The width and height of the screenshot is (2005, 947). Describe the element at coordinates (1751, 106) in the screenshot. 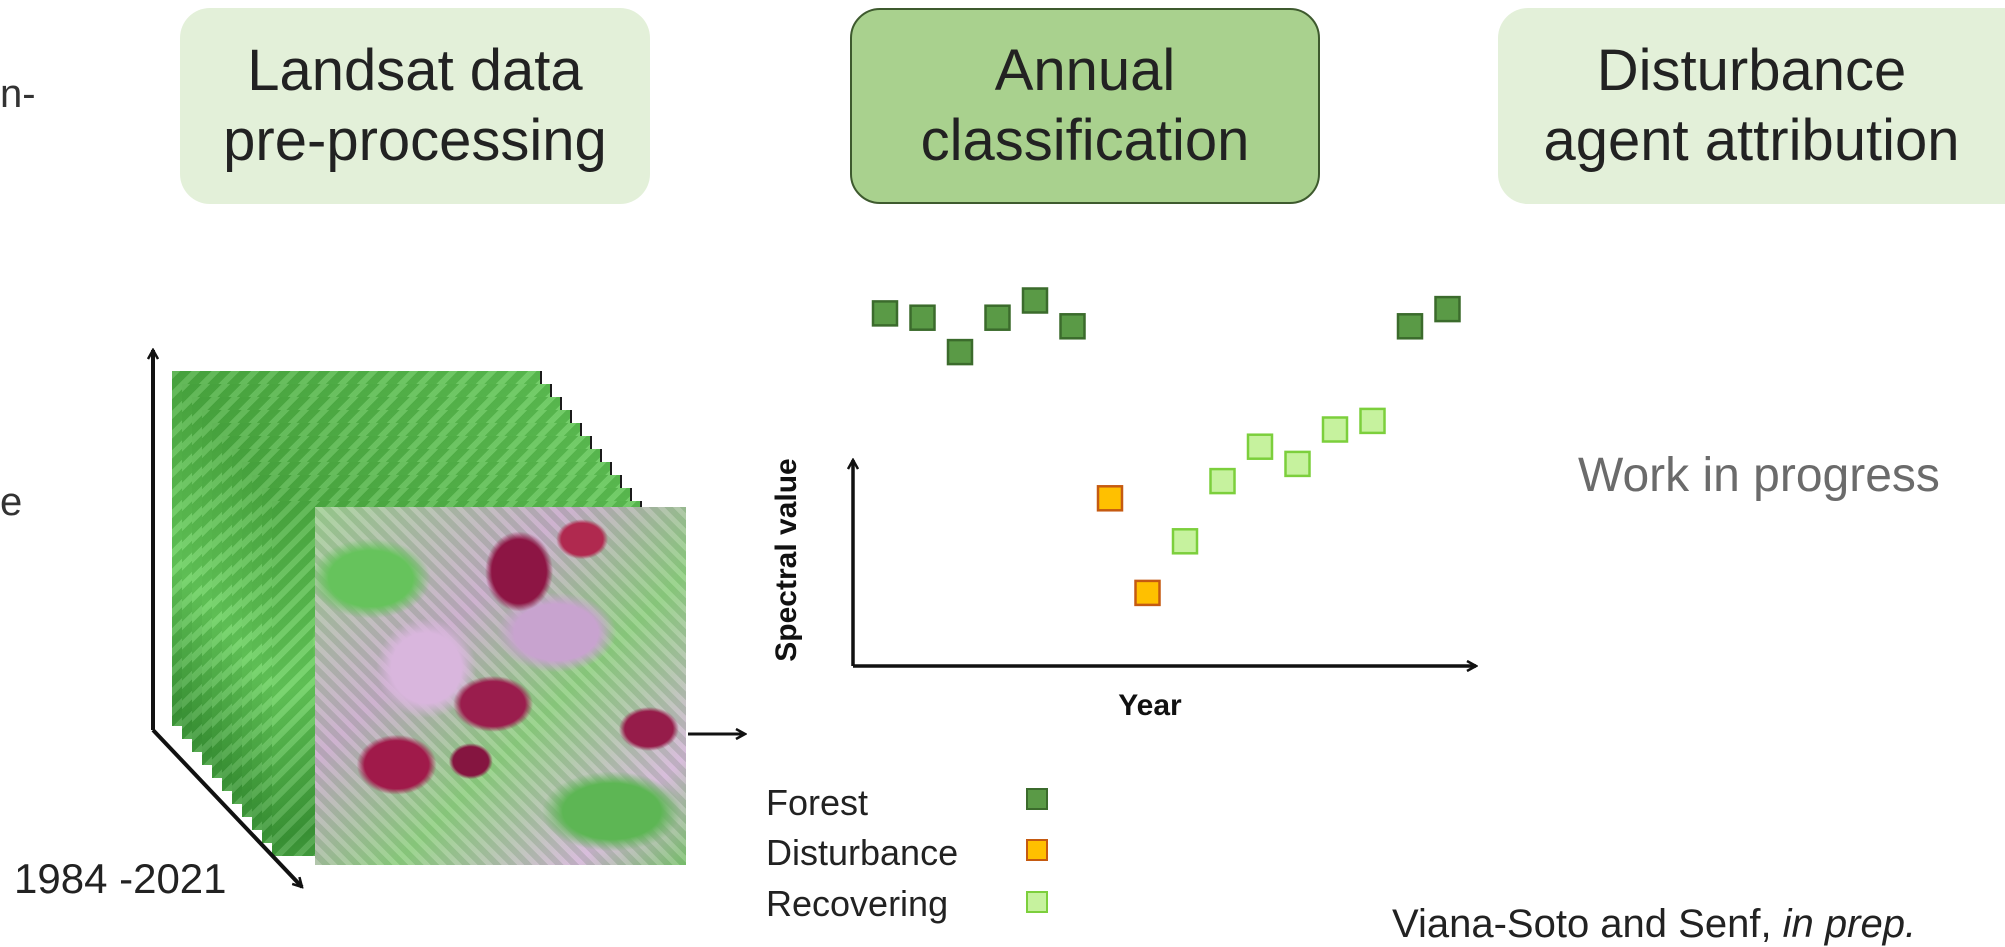

I see `step-box-attribution: Disturbance agent attribution` at that location.